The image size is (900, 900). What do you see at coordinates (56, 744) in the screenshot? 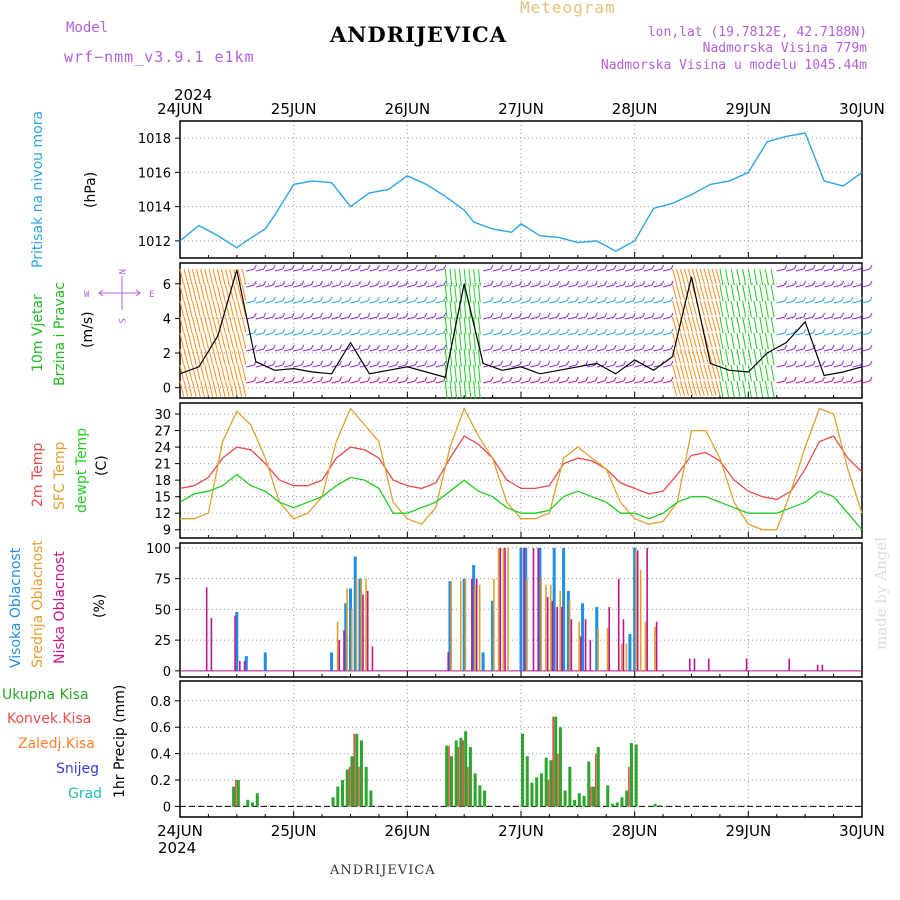
I see `legend-frozen-rain: Zaledj.Kisa` at bounding box center [56, 744].